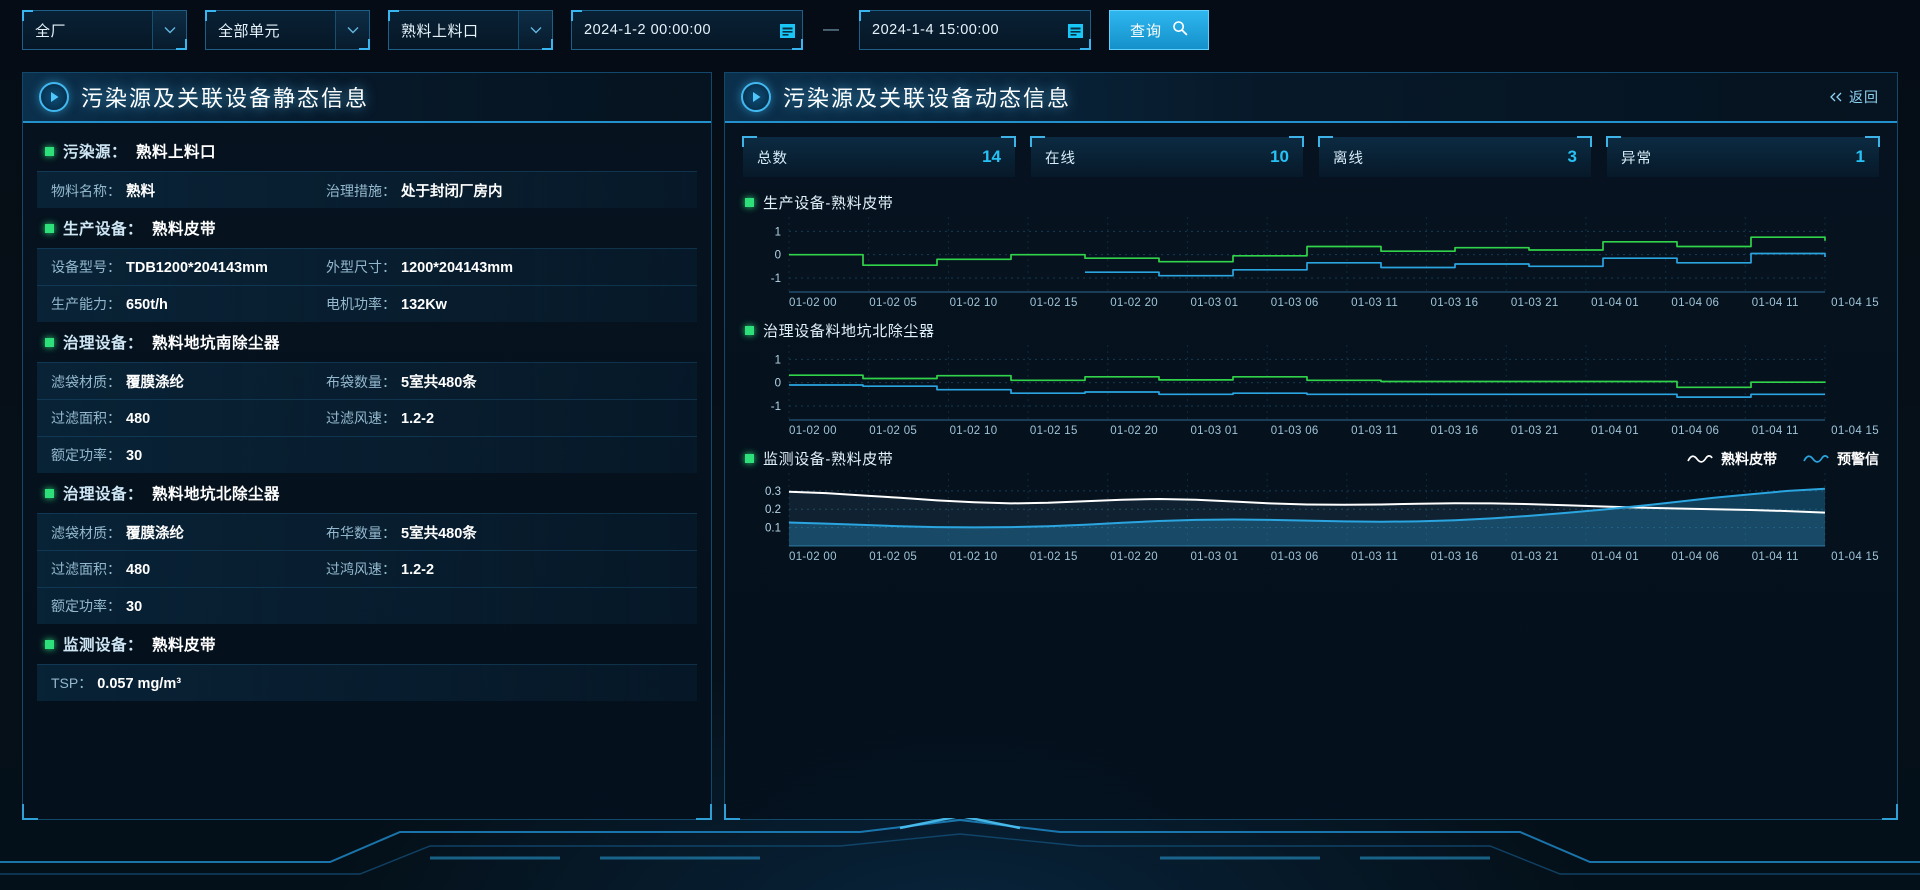 This screenshot has height=890, width=1920. I want to click on unit-select-value: 全部单元, so click(249, 31).